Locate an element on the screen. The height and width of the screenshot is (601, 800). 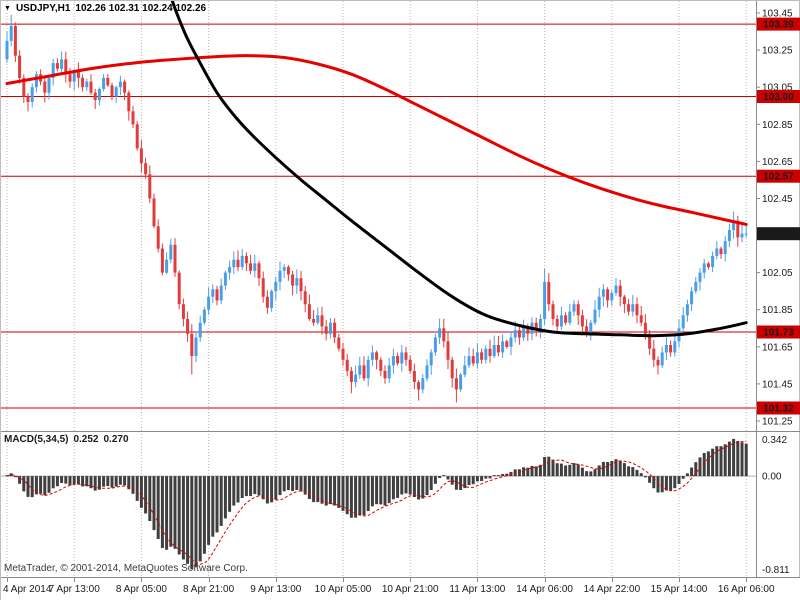
time-label: 15 Apr 14:00 is located at coordinates (679, 589).